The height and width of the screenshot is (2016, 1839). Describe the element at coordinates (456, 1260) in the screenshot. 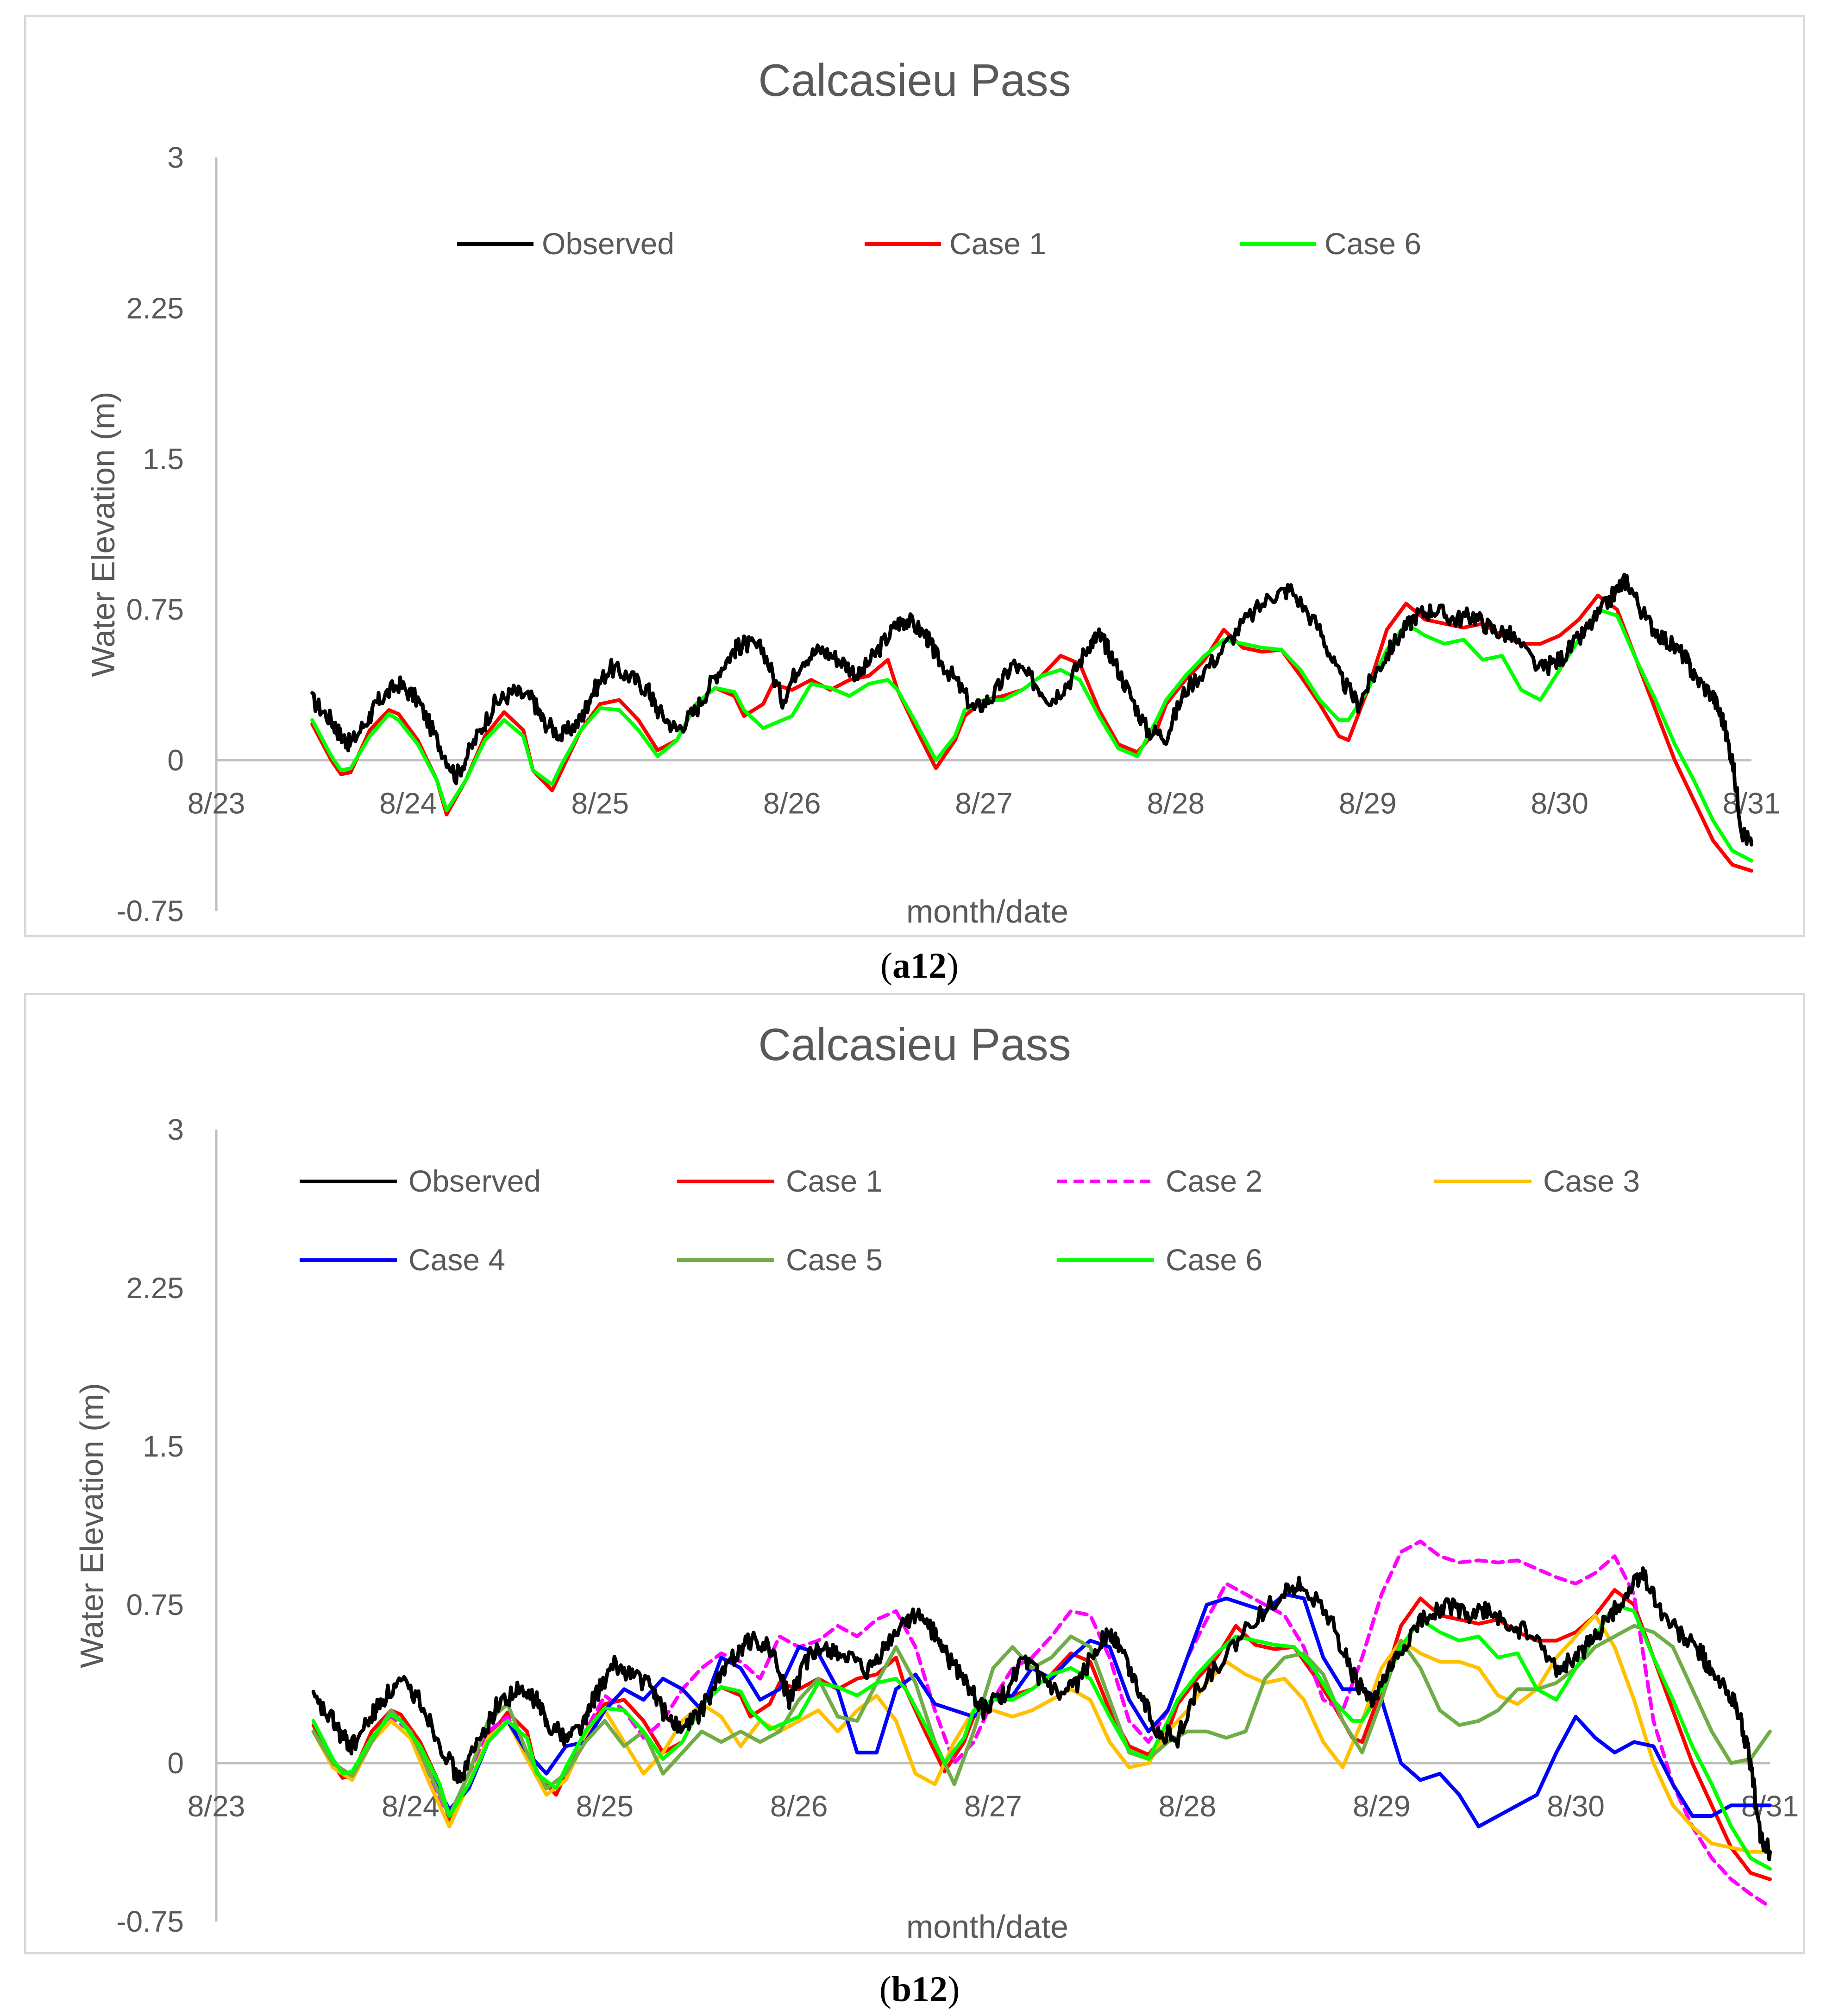

I see `legend-label: Case 4` at that location.